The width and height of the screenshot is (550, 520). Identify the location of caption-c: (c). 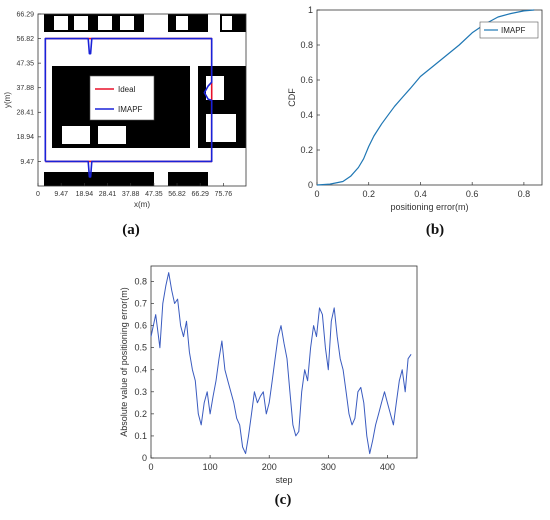
(283, 500).